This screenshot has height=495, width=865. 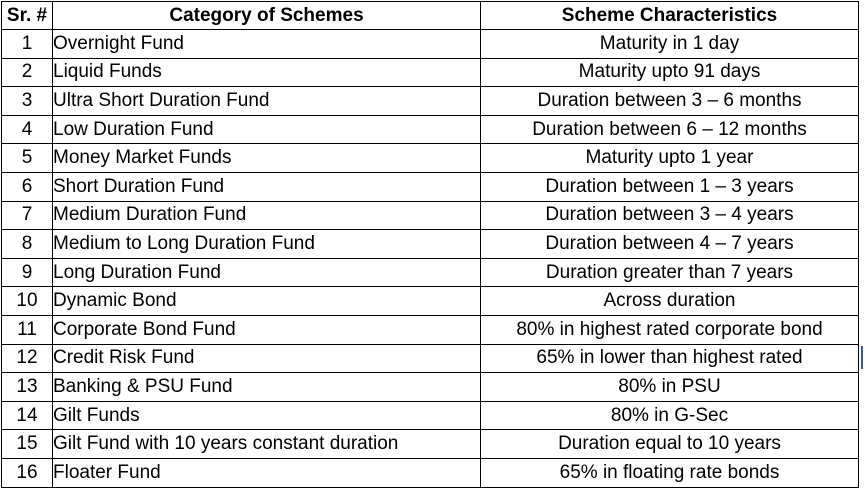 What do you see at coordinates (266, 415) in the screenshot?
I see `cell-category: Gilt Funds` at bounding box center [266, 415].